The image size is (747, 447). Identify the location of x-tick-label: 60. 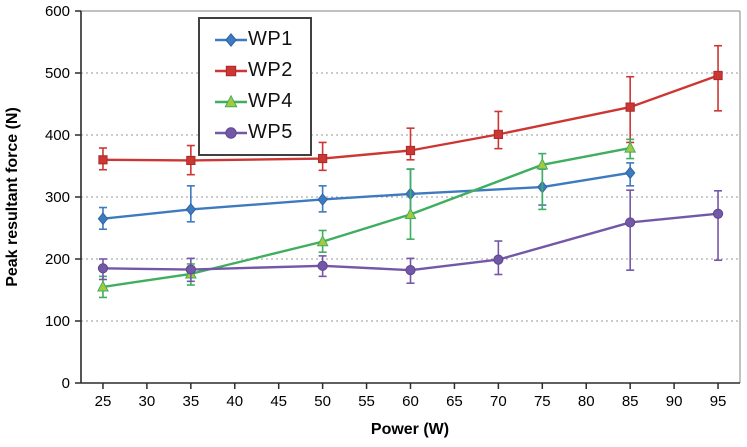
(410, 401).